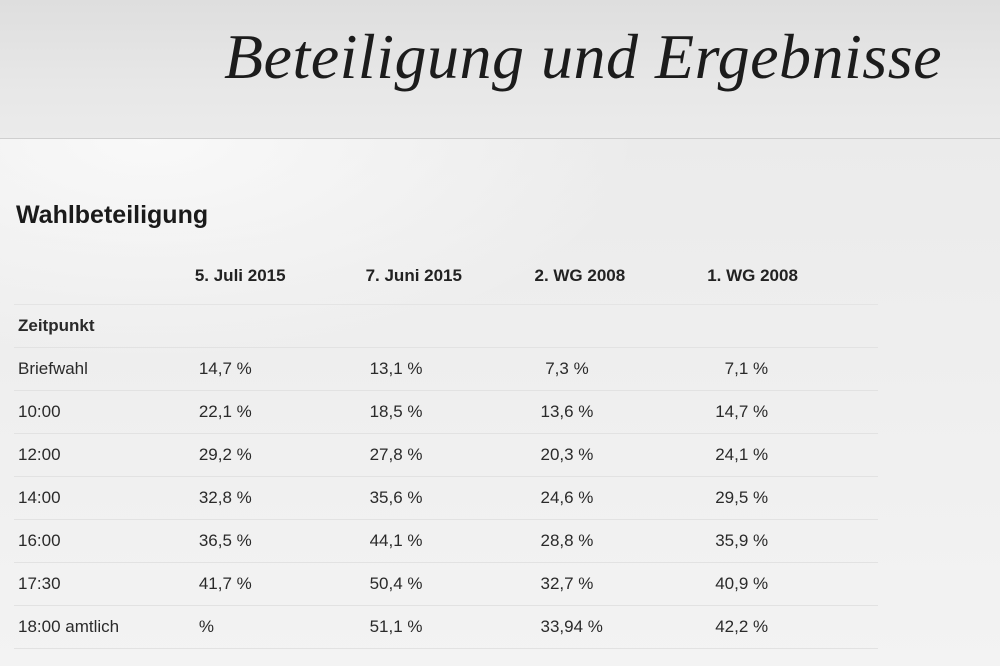 The image size is (1000, 666). Describe the element at coordinates (620, 498) in the screenshot. I see `table-cell: 24,6 %` at that location.